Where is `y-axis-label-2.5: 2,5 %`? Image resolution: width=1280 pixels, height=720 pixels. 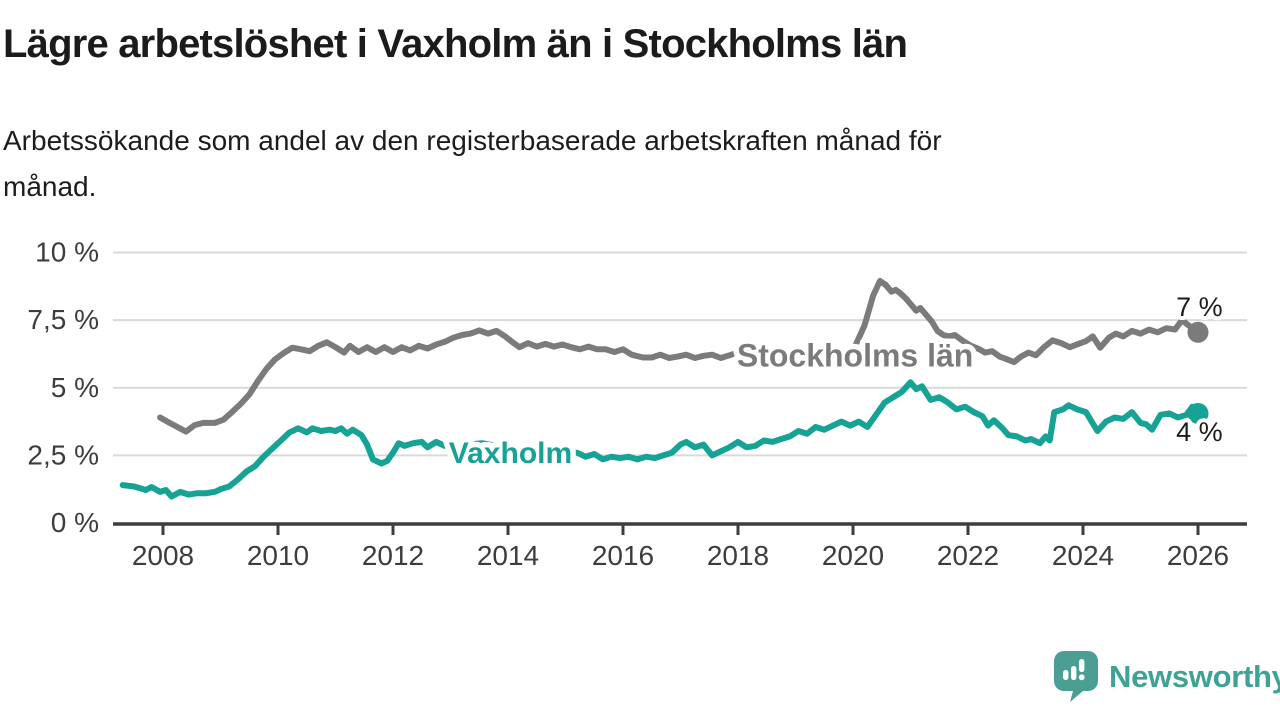 y-axis-label-2.5: 2,5 % is located at coordinates (63, 454).